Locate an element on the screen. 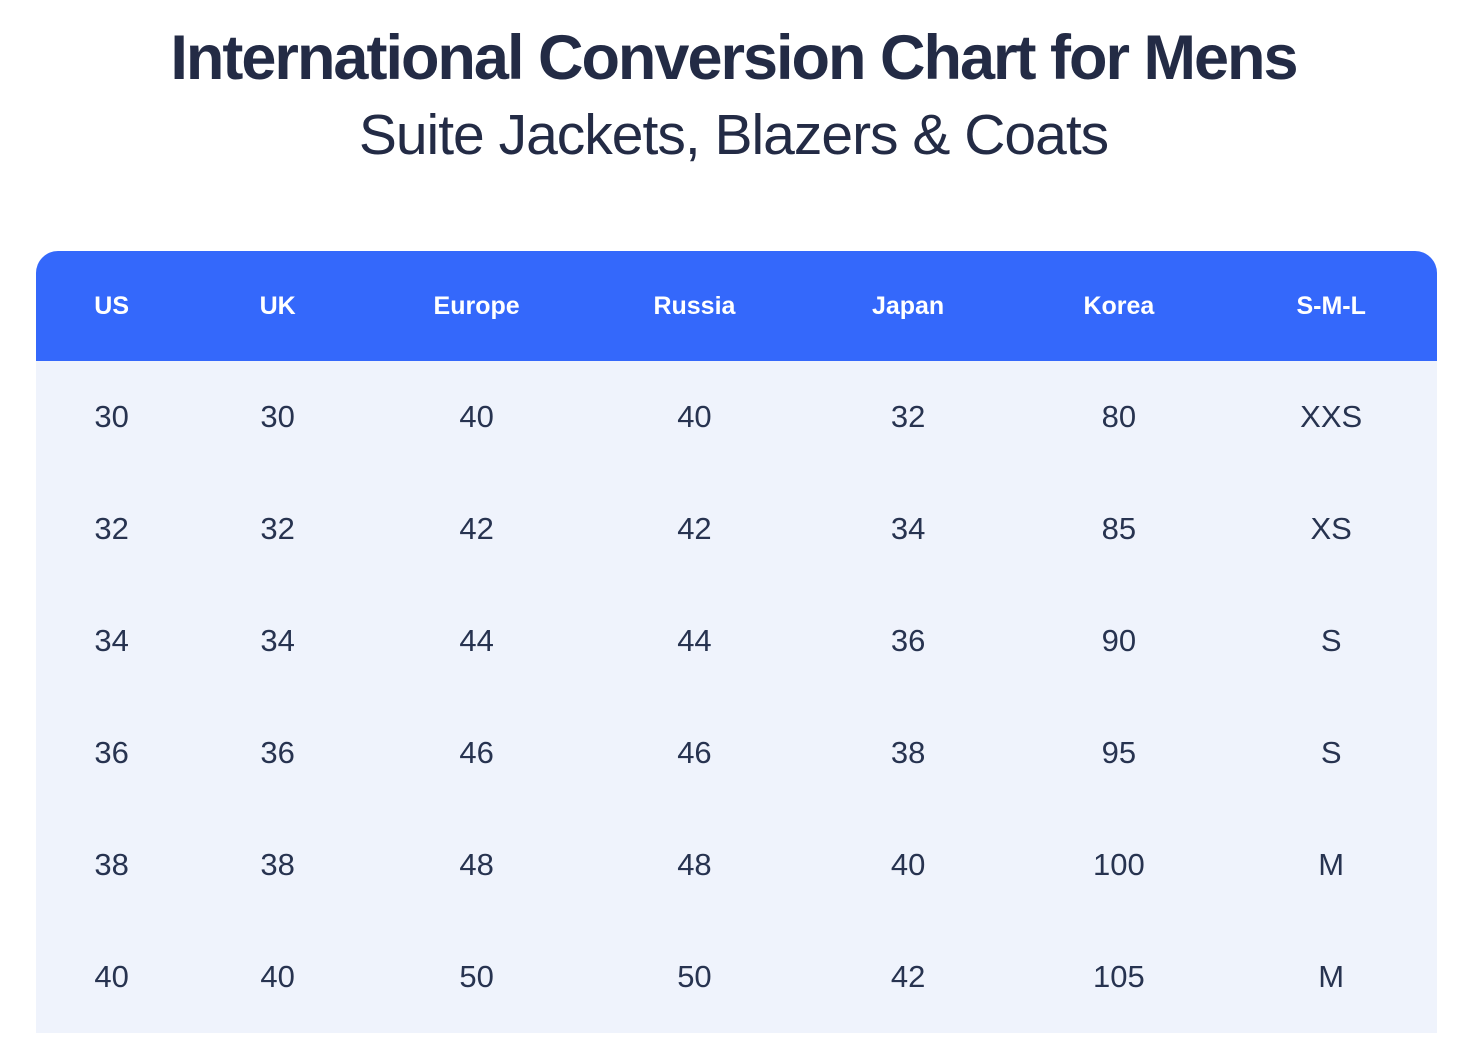  table-cell: 105 is located at coordinates (1119, 976).